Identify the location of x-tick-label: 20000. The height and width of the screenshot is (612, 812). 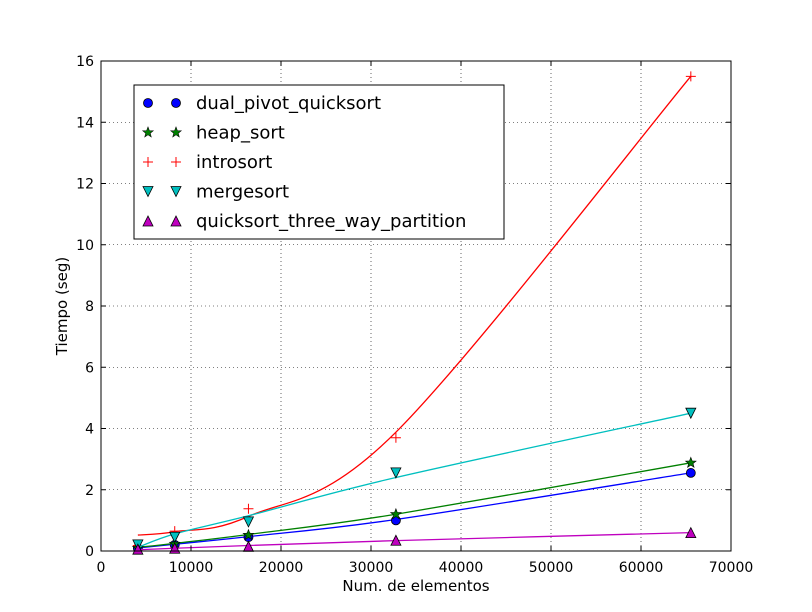
(281, 568).